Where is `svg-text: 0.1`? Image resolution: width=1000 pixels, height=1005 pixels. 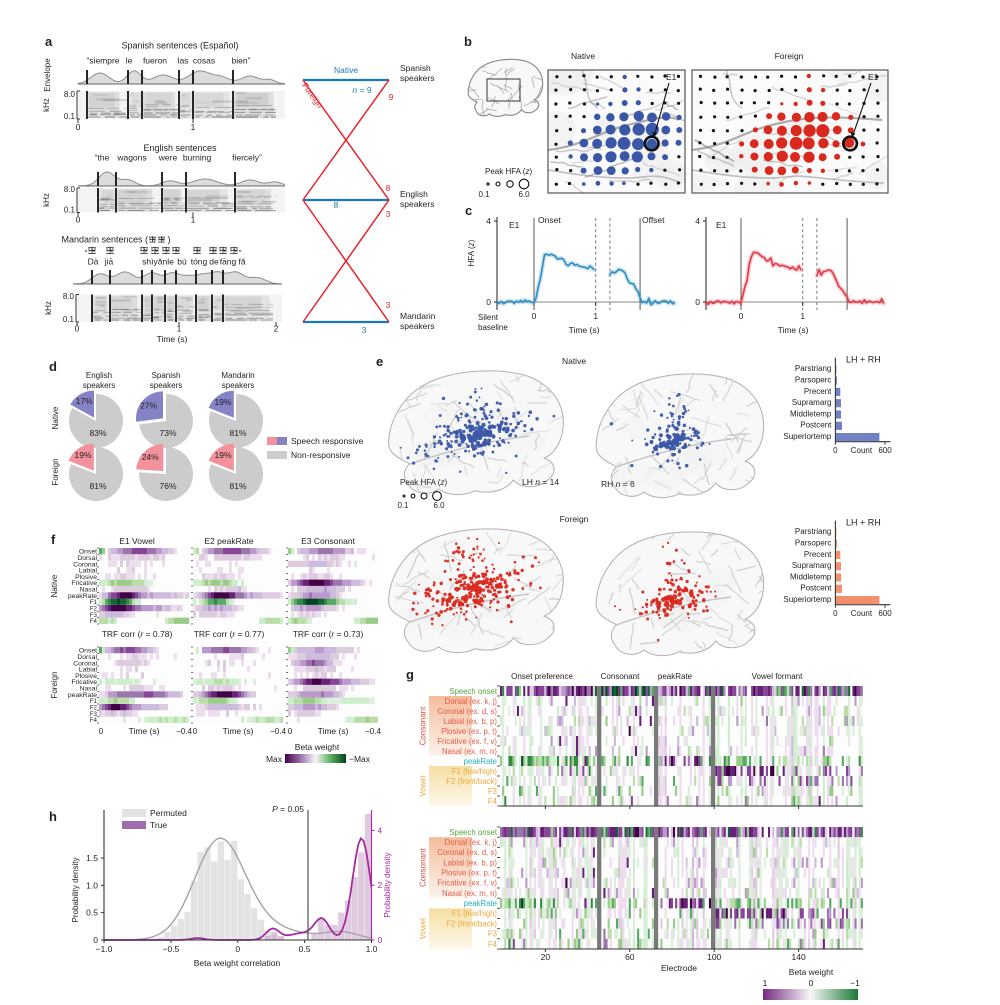 svg-text: 0.1 is located at coordinates (69, 319).